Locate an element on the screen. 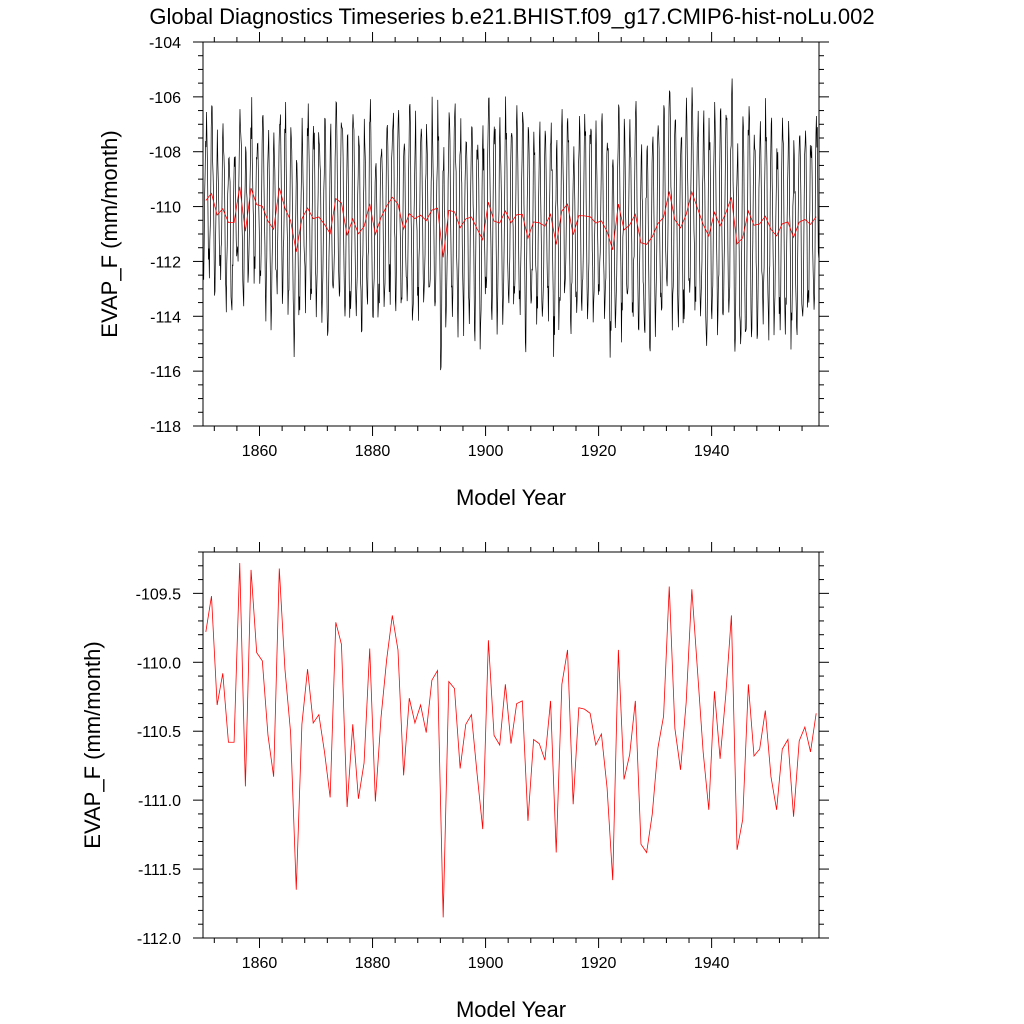 The image size is (1024, 1024). top-yaxis-label: EVAP_F (mm/month) is located at coordinates (109, 233).